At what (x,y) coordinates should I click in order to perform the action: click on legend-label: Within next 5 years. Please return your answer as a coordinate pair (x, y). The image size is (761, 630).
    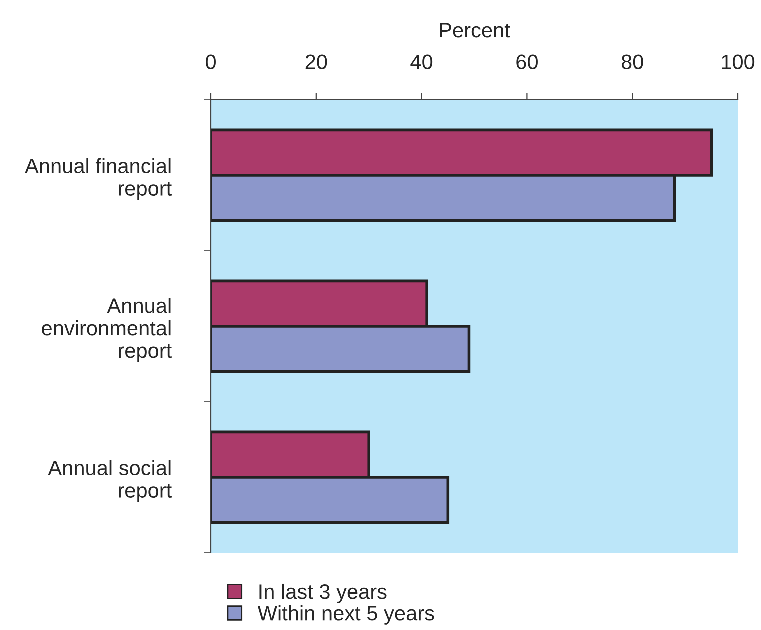
    Looking at the image, I should click on (346, 615).